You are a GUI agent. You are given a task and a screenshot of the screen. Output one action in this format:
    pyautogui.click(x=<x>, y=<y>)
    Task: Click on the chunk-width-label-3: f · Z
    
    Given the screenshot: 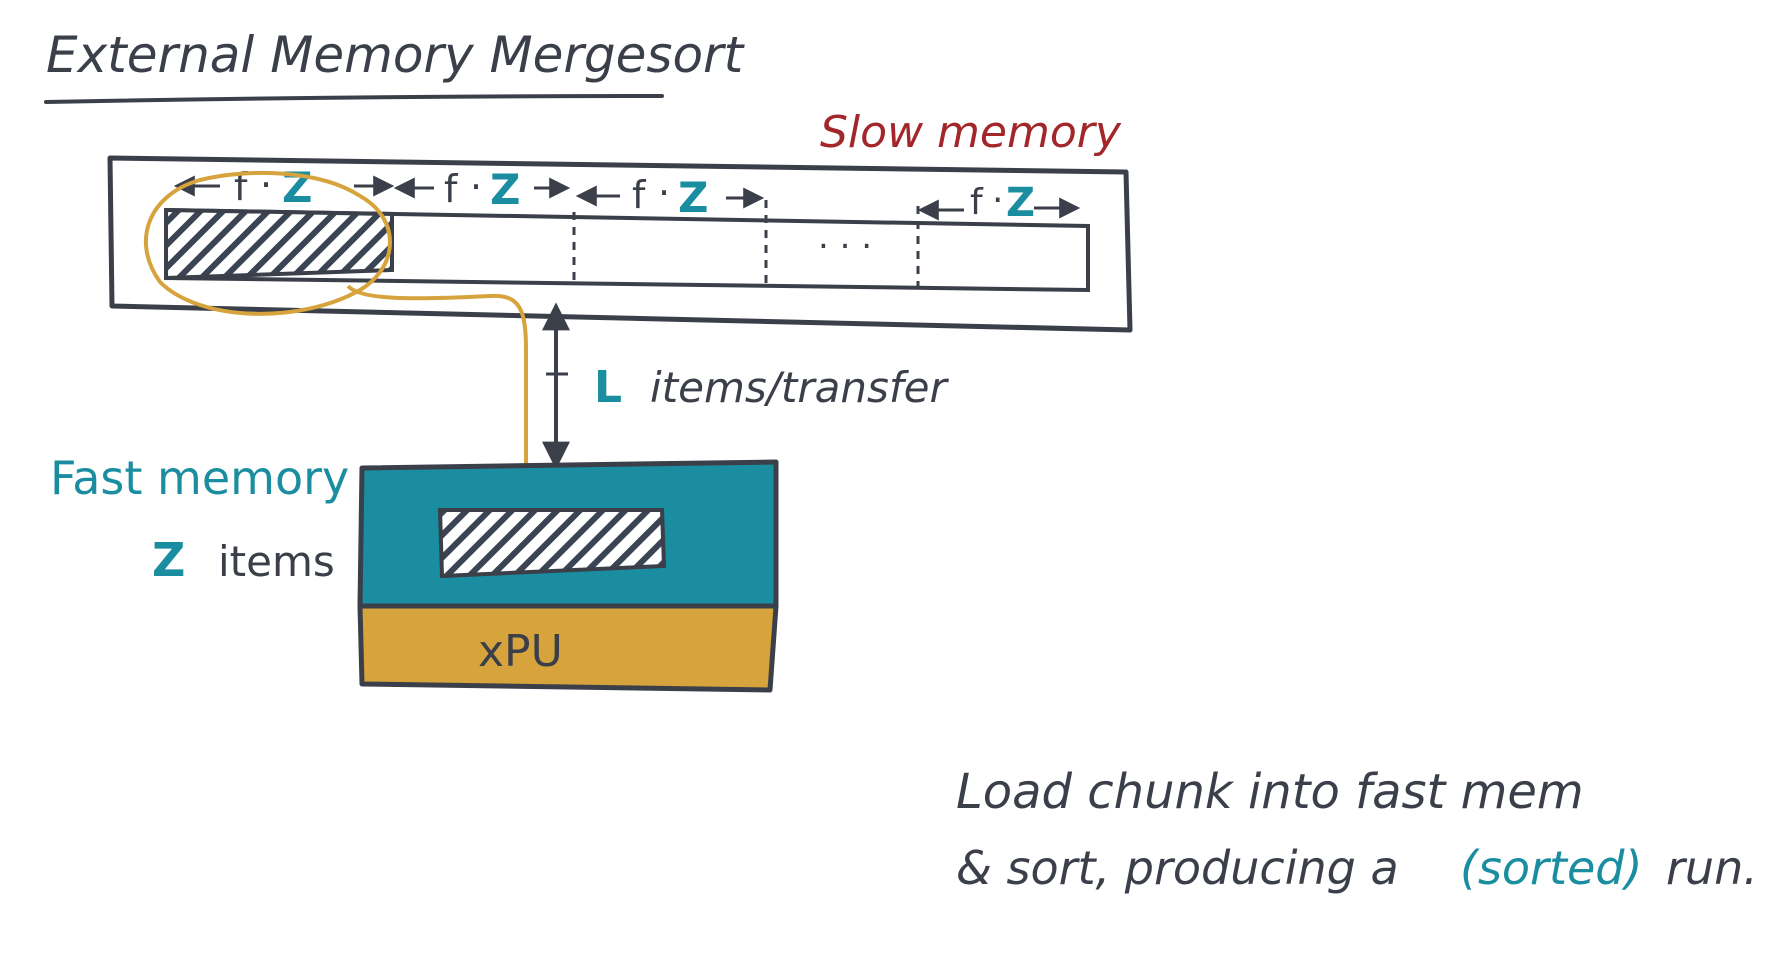 What is the action you would take?
    pyautogui.click(x=670, y=196)
    